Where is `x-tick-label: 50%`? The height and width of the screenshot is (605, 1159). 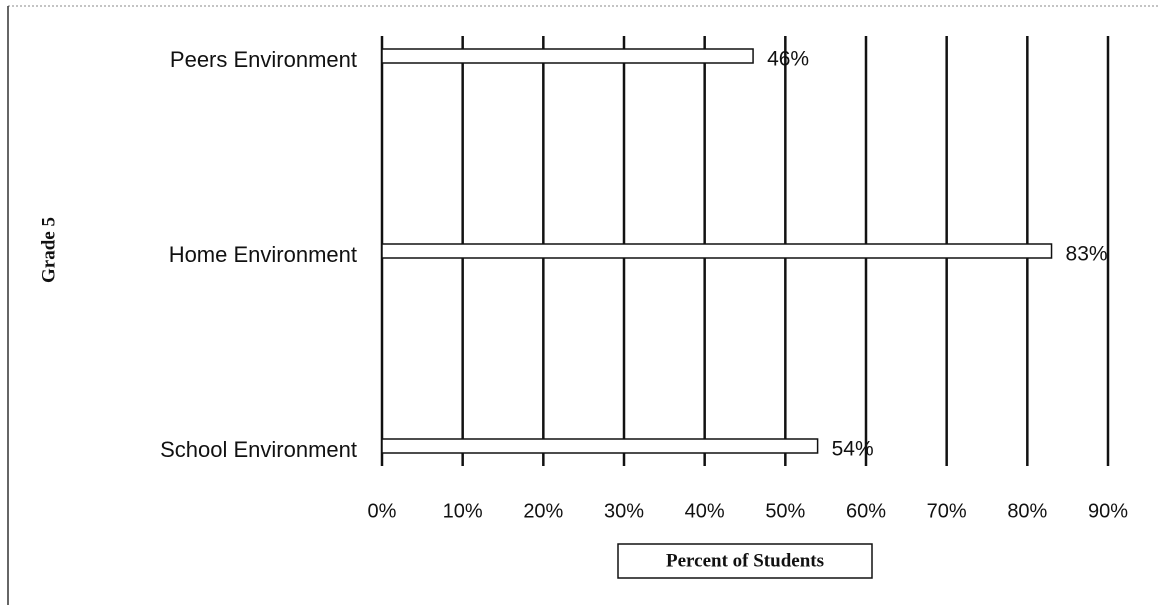 x-tick-label: 50% is located at coordinates (785, 511).